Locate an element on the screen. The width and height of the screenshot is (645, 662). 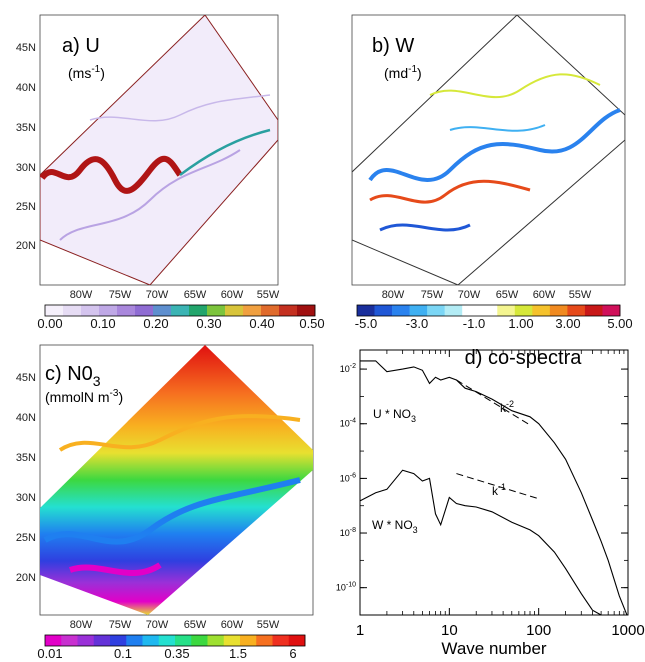
series-label-w: W * NO3 is located at coordinates (395, 526).